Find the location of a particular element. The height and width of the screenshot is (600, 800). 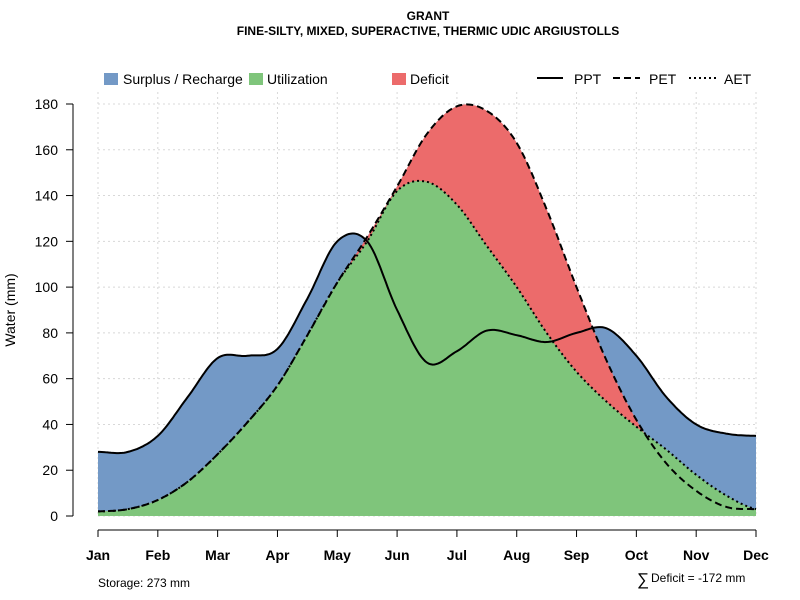

sum-symbol: ∑ is located at coordinates (643, 579).